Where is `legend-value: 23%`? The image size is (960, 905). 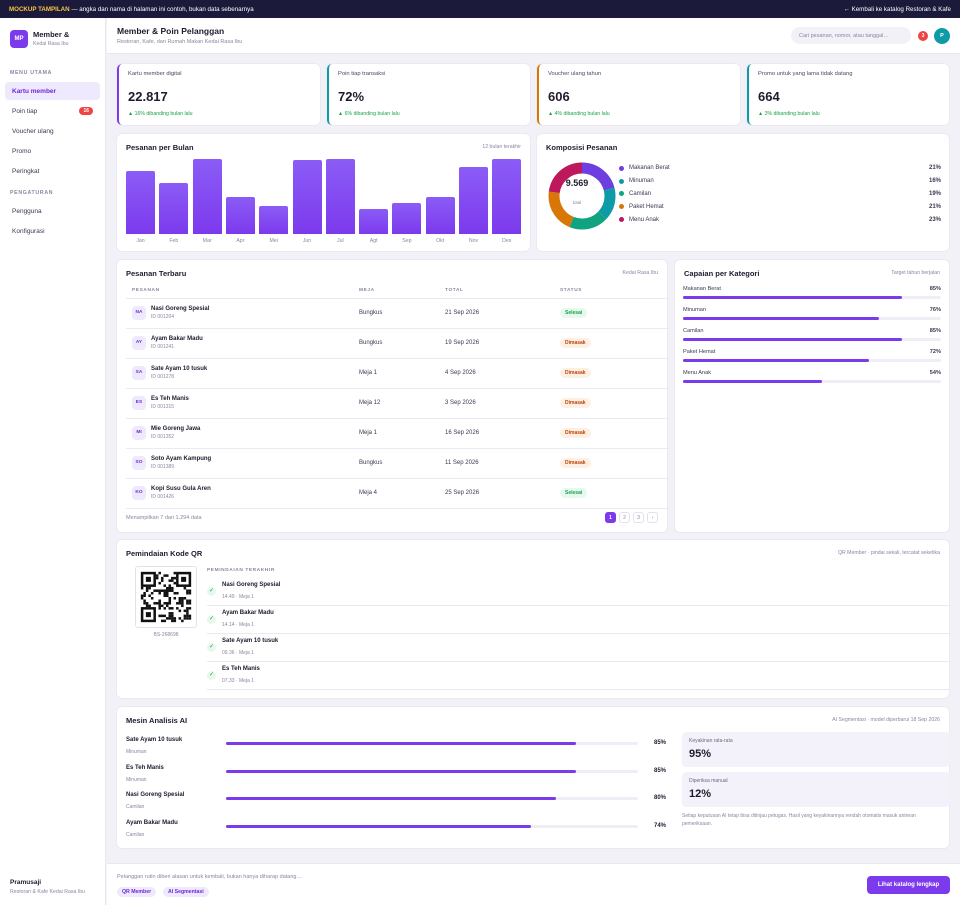
legend-value: 23% is located at coordinates (934, 219).